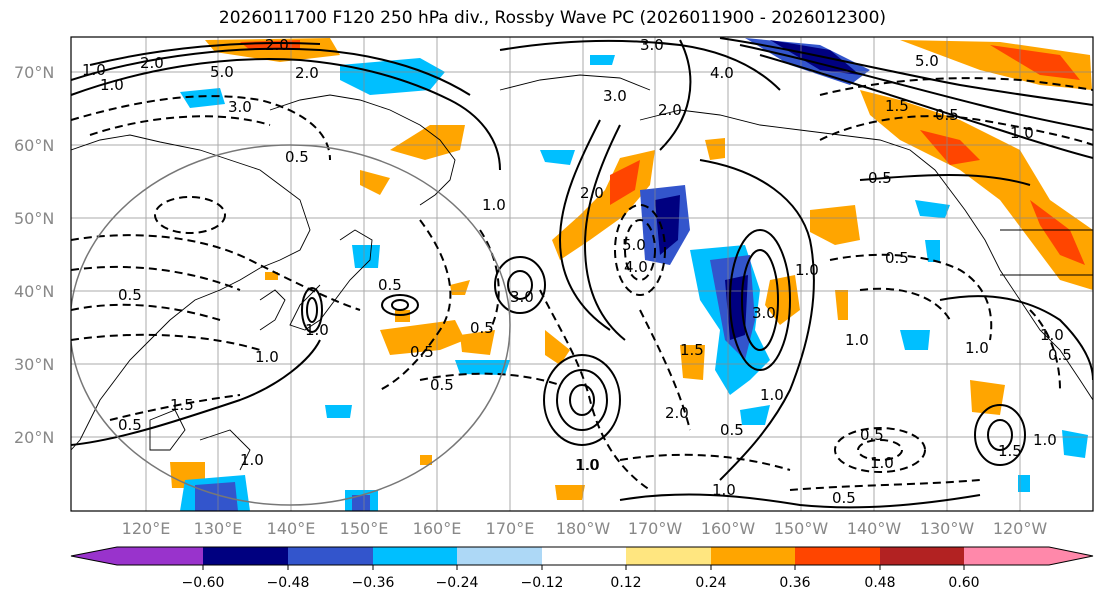 Image resolution: width=1105 pixels, height=604 pixels. What do you see at coordinates (437, 528) in the screenshot?
I see `lon-label: 160°E` at bounding box center [437, 528].